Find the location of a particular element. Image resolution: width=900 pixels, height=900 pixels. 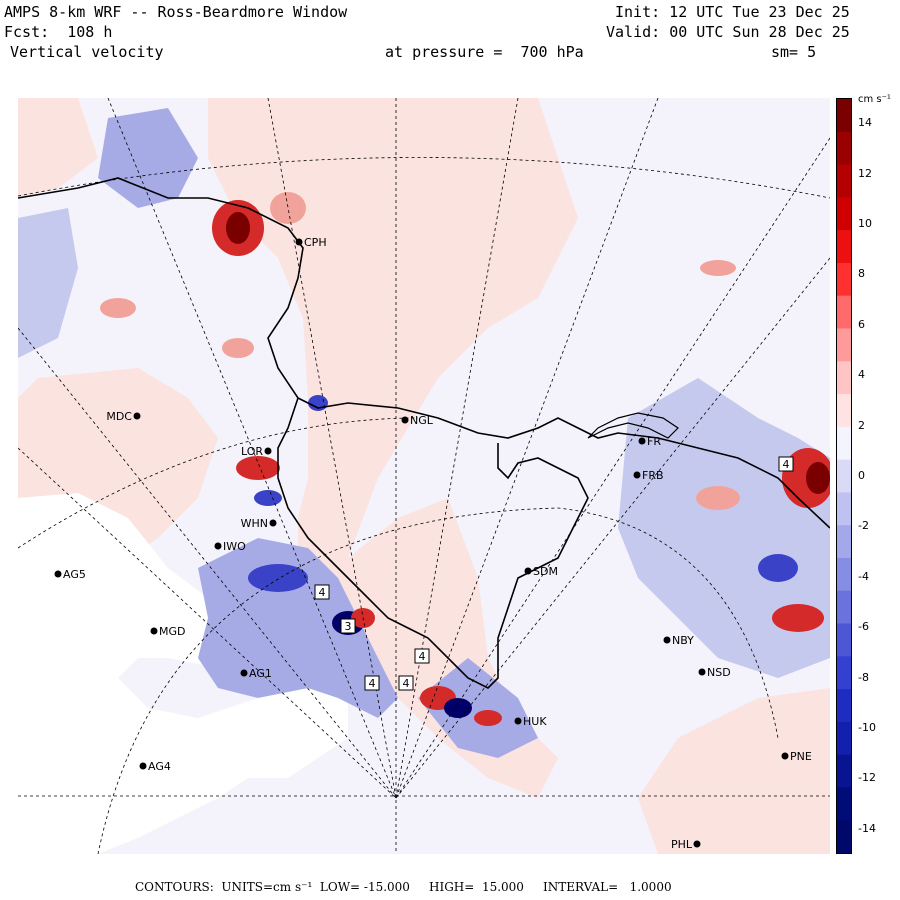

colorbar-tick-label: -14 is located at coordinates (867, 828).